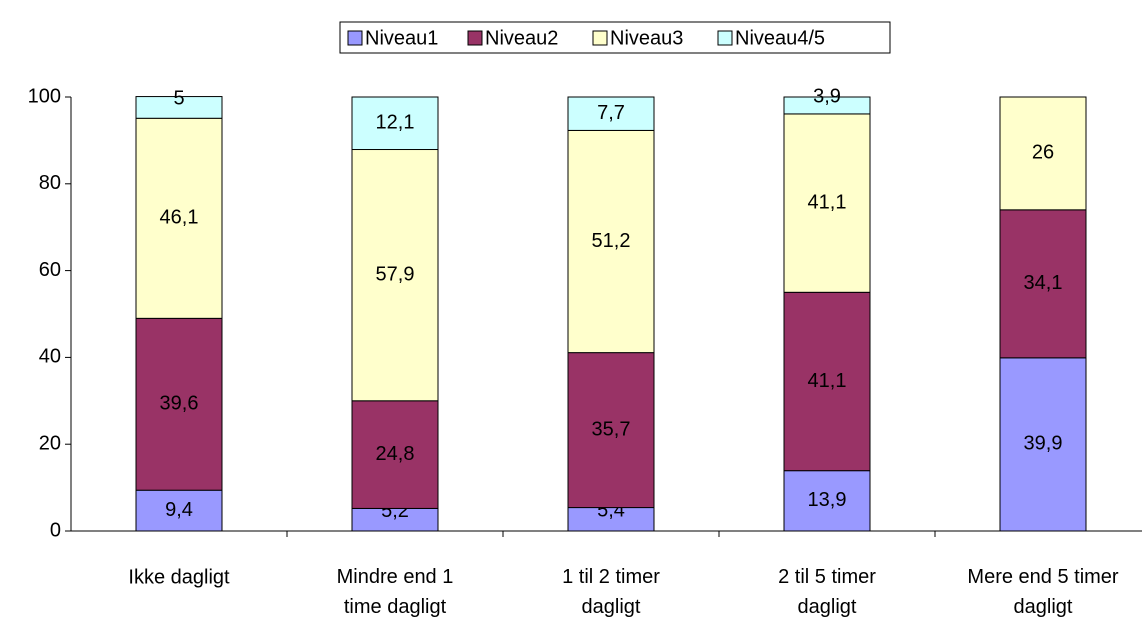  I want to click on legend-label: Niveau4/5, so click(780, 38).